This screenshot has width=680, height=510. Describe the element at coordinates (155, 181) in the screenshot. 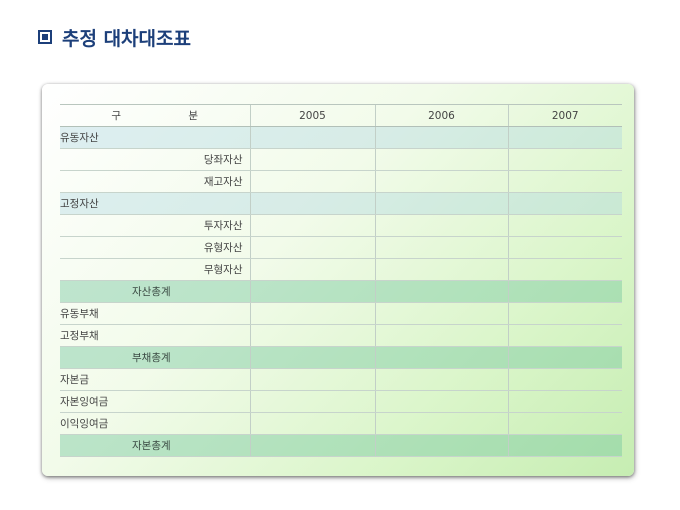

I see `row-label: 재고자산` at that location.